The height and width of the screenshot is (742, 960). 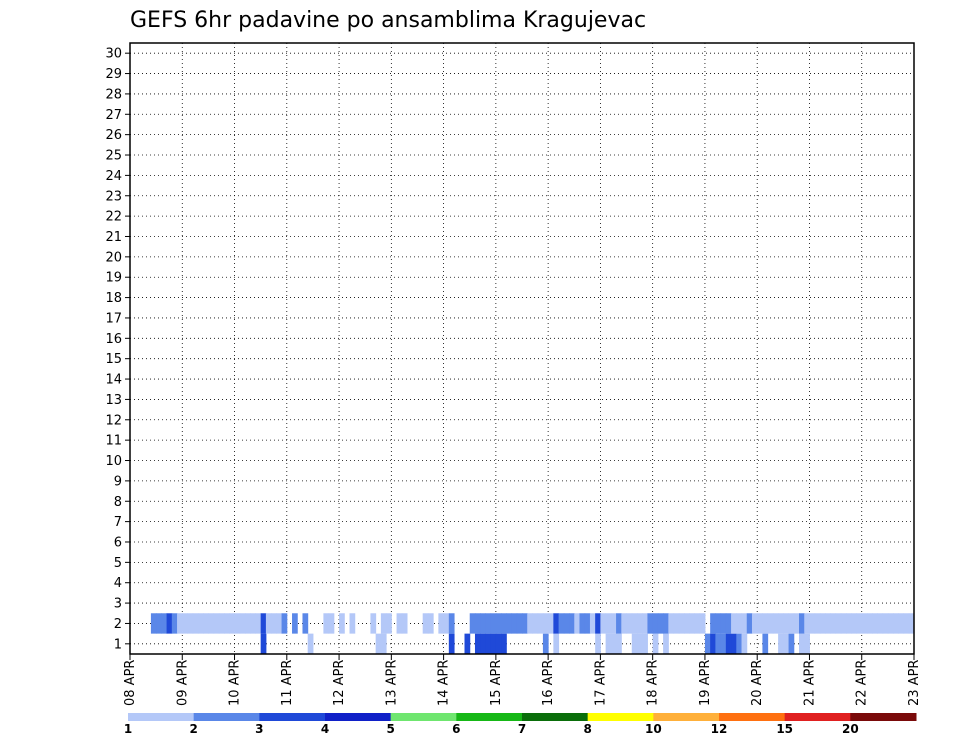 What do you see at coordinates (705, 683) in the screenshot?
I see `x-tick-label: 19 APR` at bounding box center [705, 683].